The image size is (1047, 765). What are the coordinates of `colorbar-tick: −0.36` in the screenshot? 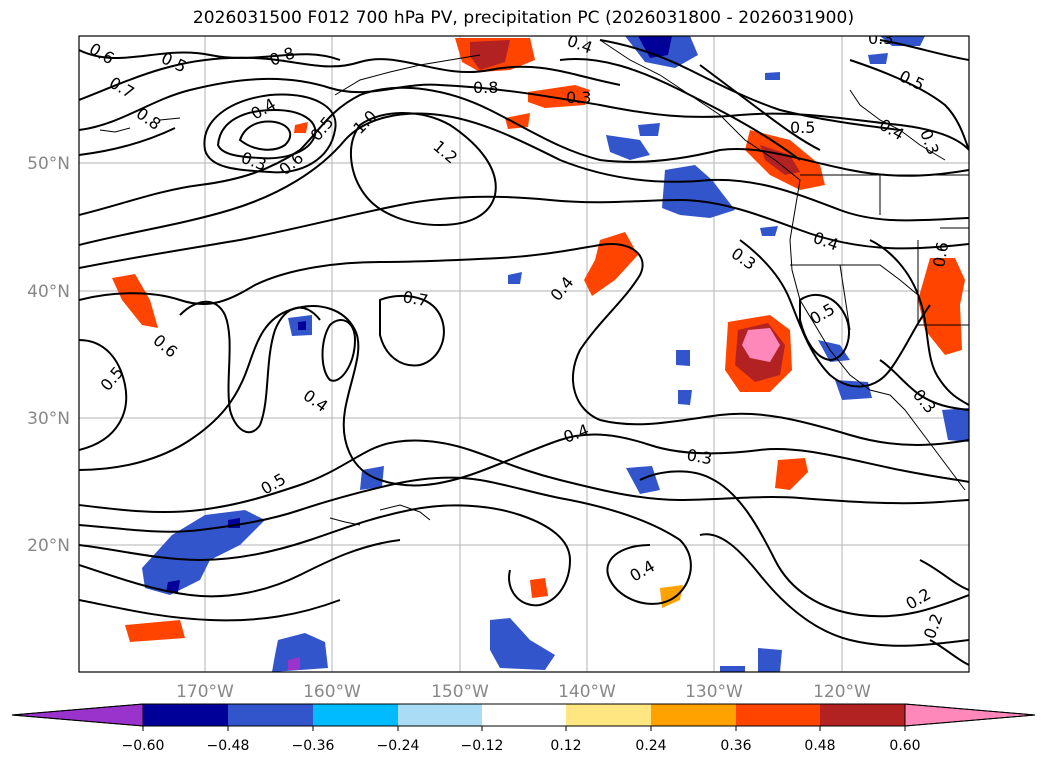 It's located at (313, 746).